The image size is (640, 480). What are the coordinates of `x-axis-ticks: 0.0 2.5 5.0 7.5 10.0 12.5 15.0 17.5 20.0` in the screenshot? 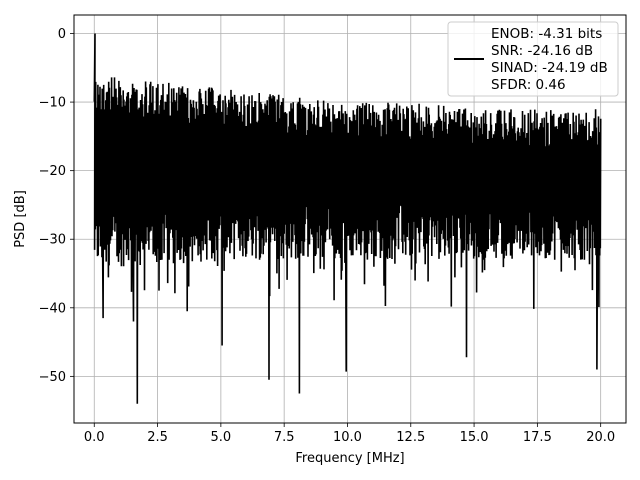 It's located at (349, 434).